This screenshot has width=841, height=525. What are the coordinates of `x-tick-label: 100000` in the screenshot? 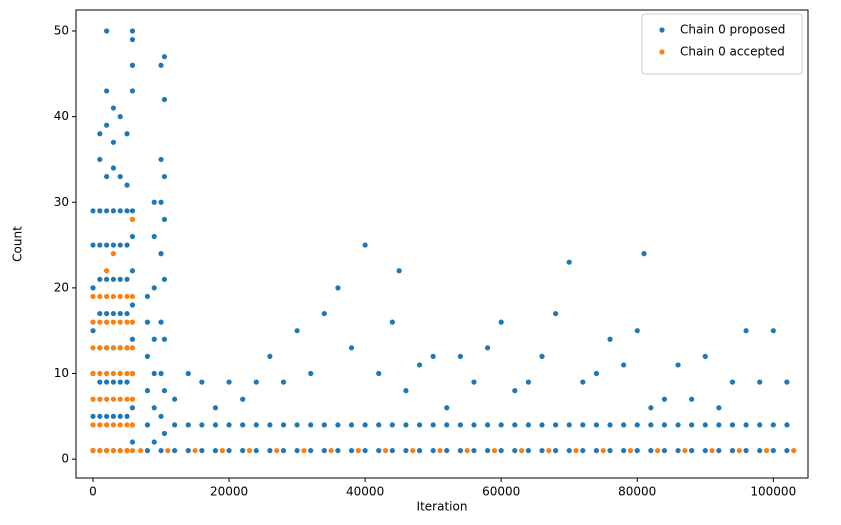 It's located at (773, 492).